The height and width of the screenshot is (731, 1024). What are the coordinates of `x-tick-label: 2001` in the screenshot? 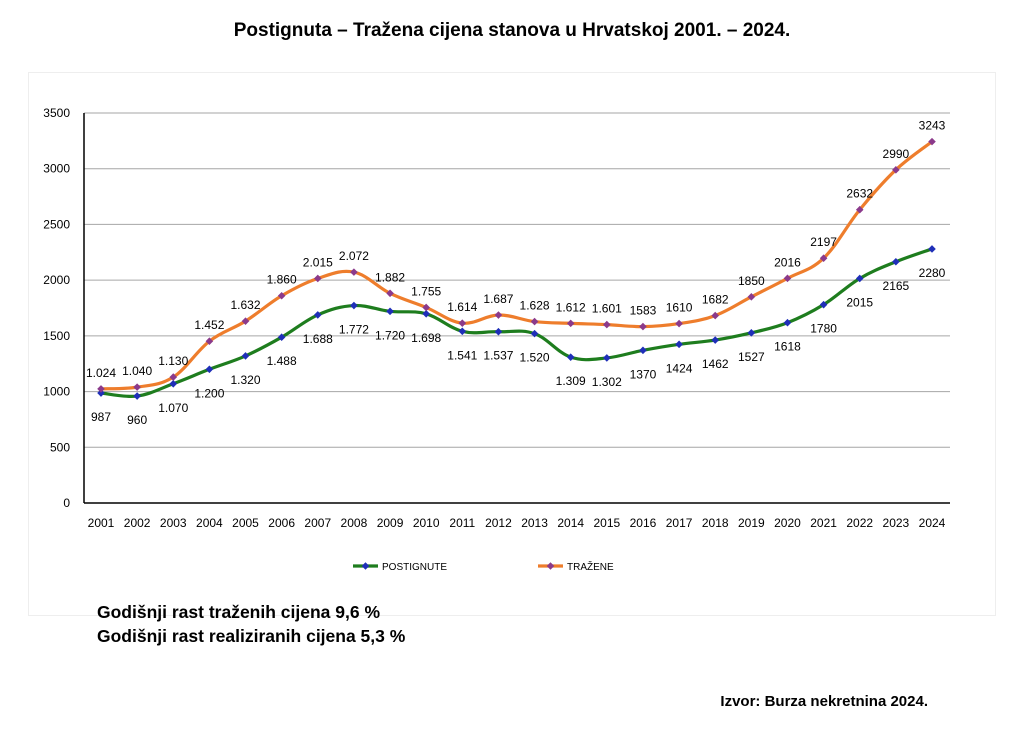 It's located at (101, 523).